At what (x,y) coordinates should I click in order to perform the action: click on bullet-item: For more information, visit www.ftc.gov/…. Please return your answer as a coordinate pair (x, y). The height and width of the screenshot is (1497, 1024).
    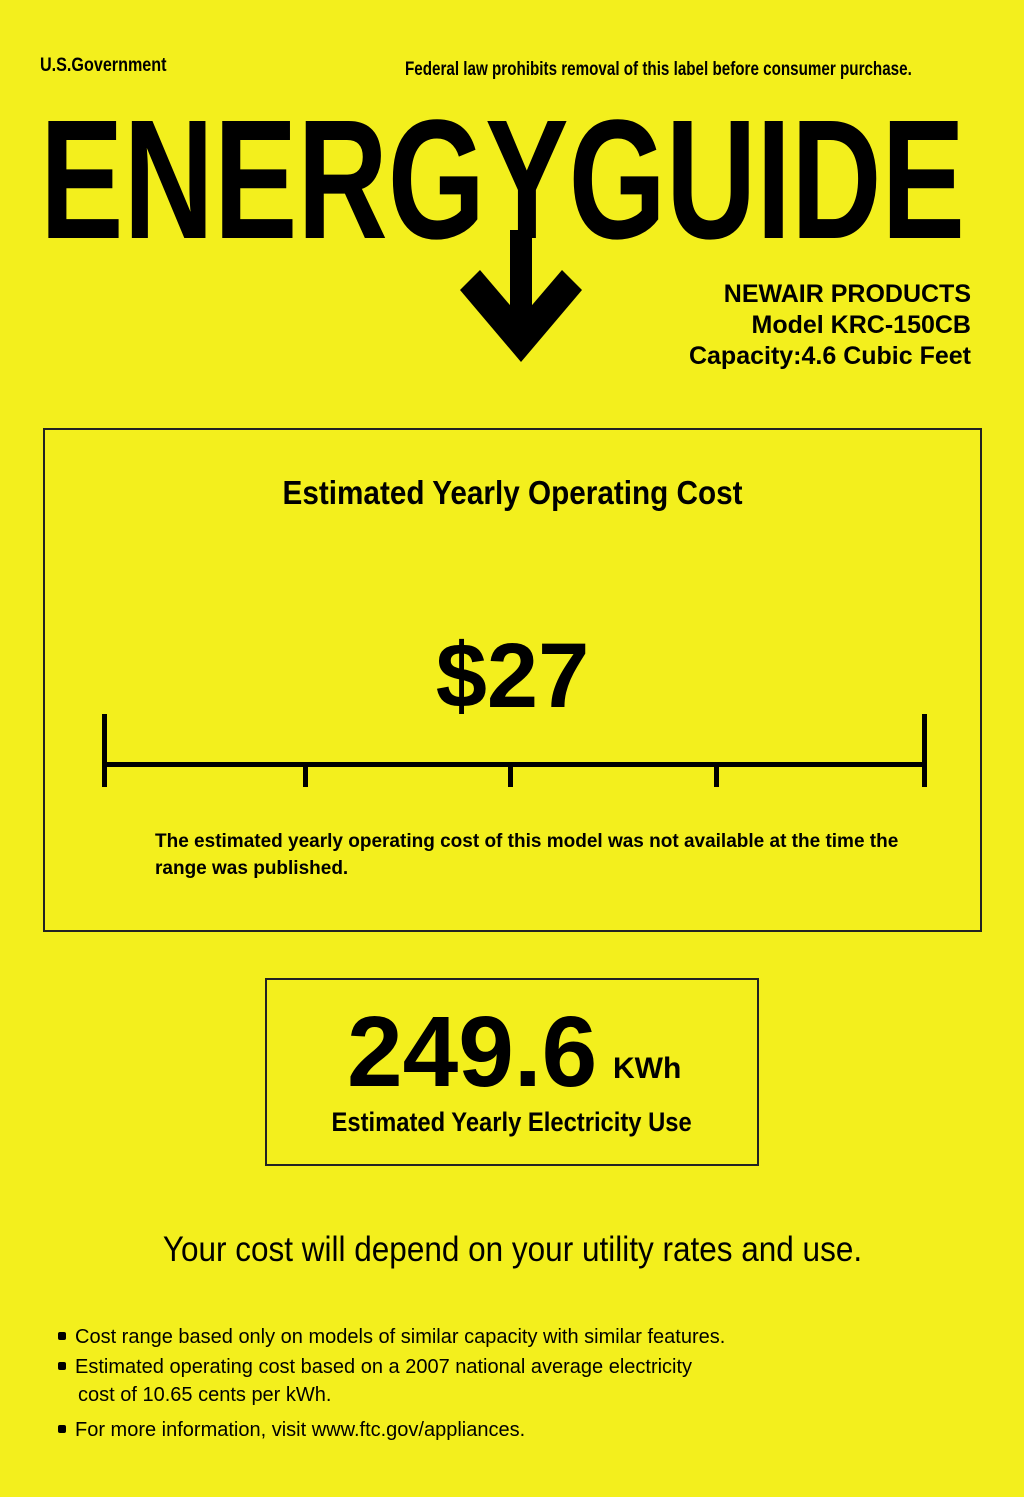
    Looking at the image, I should click on (291, 1430).